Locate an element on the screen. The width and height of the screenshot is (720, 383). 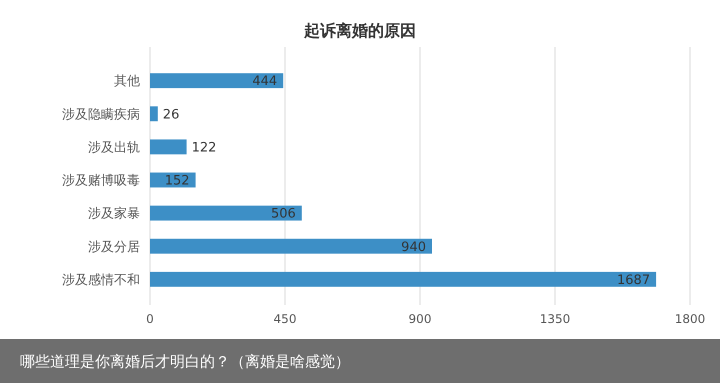
y-tick-label: 涉及感情不和 is located at coordinates (101, 280).